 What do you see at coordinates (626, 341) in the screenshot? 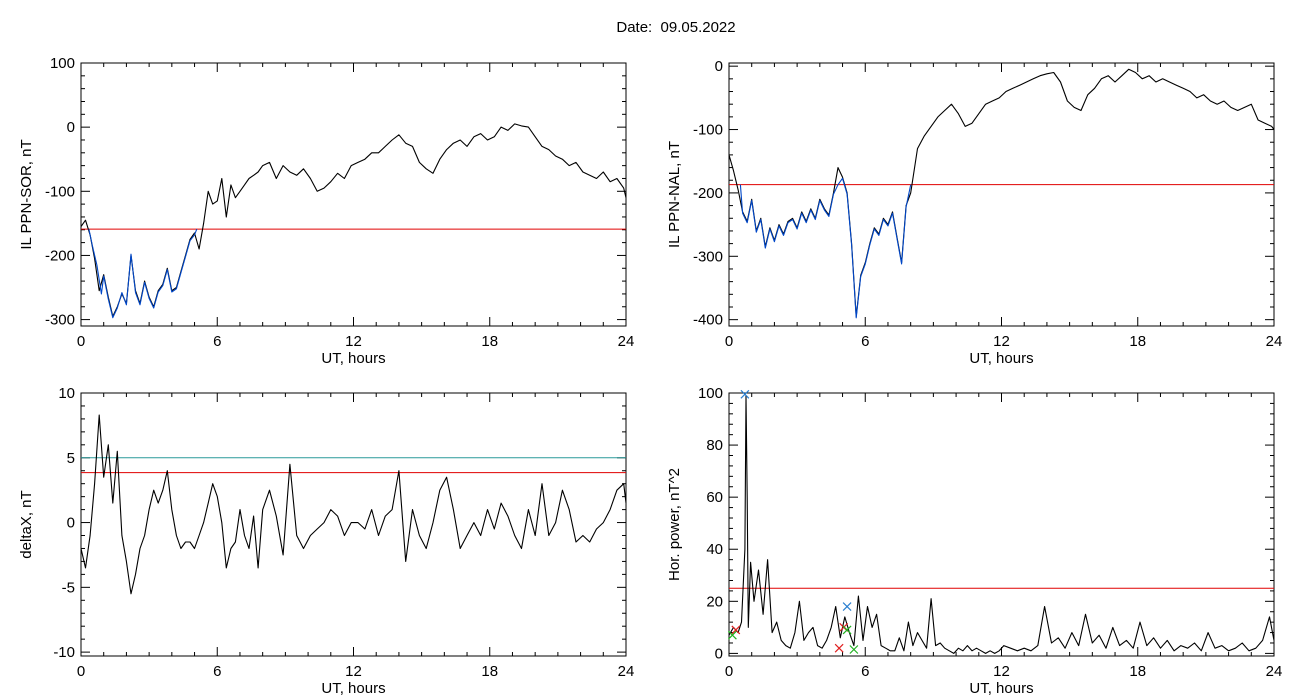
I see `il-ppn-sor-xtick-label-4: 24` at bounding box center [626, 341].